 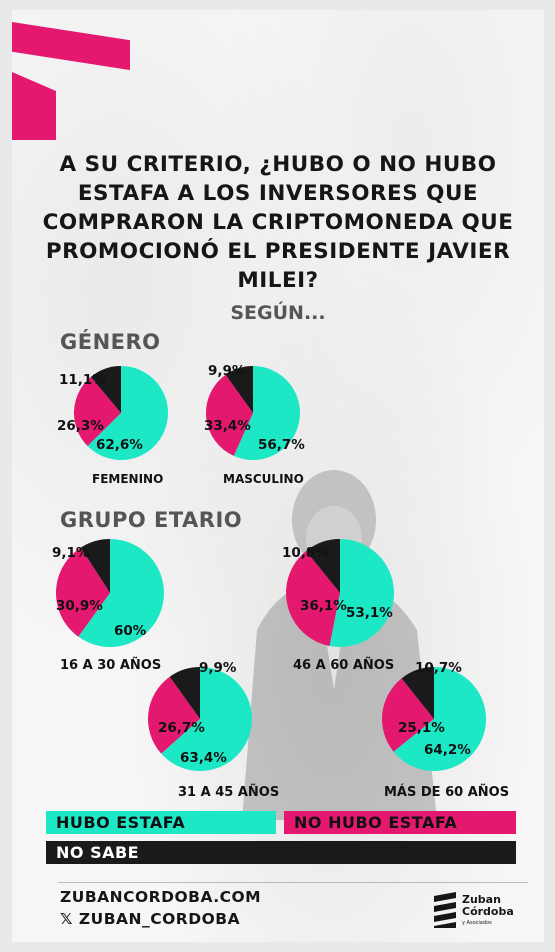 I want to click on logo-stripes-icon, so click(x=445, y=910).